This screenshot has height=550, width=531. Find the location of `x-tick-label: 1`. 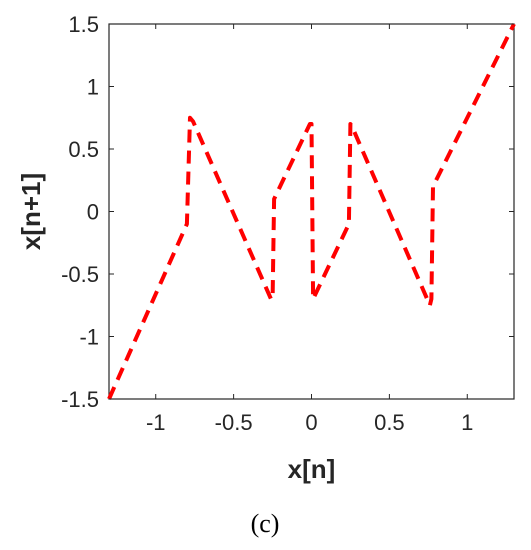

x-tick-label: 1 is located at coordinates (467, 422).